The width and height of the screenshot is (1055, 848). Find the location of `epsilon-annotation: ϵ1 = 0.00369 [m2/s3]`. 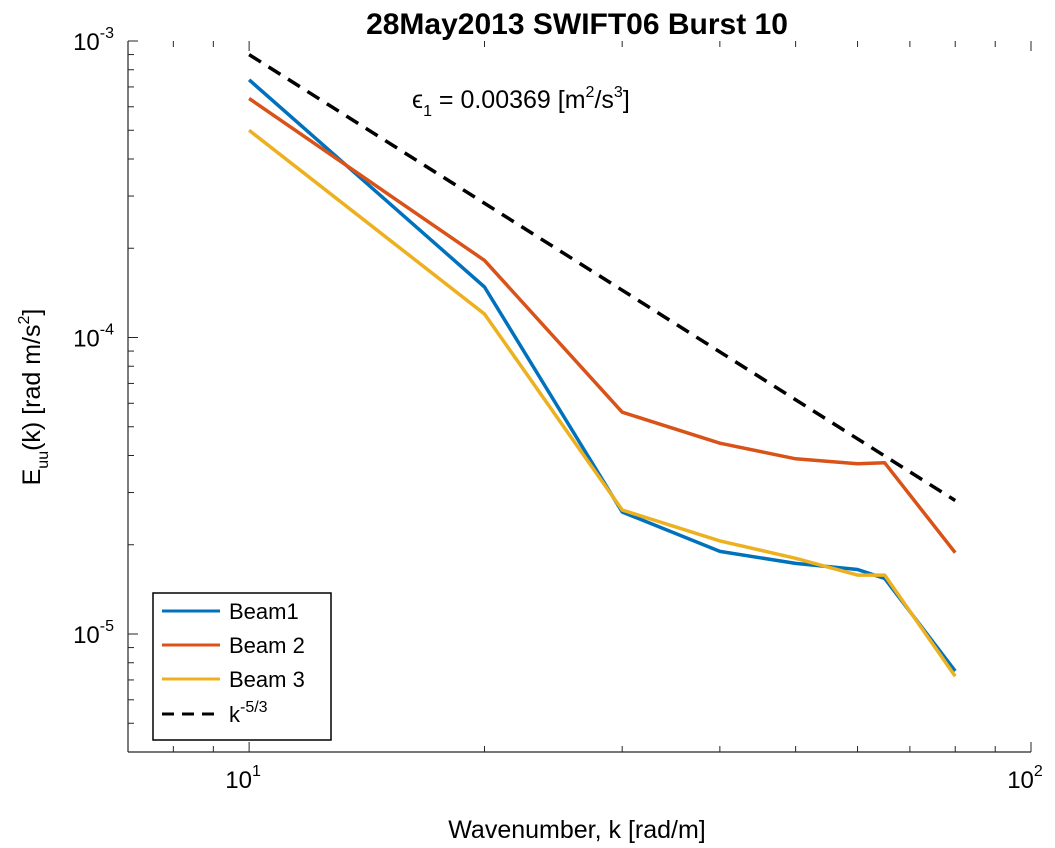

epsilon-annotation: ϵ1 = 0.00369 [m2/s3] is located at coordinates (521, 102).